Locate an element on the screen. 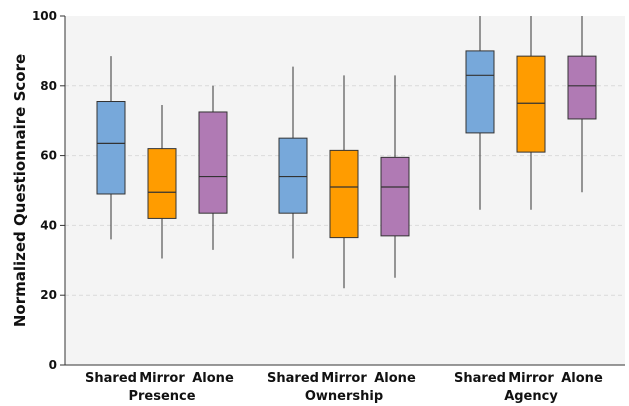 This screenshot has width=629, height=406. box-presence-shared is located at coordinates (111, 148).